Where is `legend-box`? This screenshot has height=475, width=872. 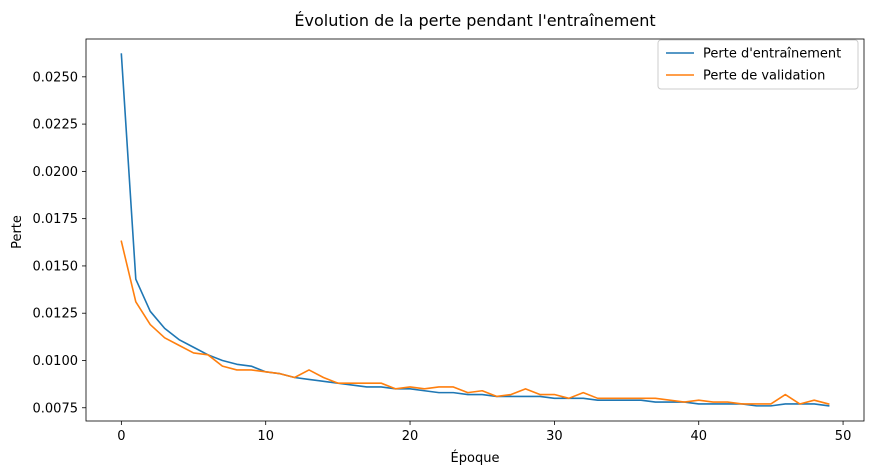
legend-box is located at coordinates (758, 64).